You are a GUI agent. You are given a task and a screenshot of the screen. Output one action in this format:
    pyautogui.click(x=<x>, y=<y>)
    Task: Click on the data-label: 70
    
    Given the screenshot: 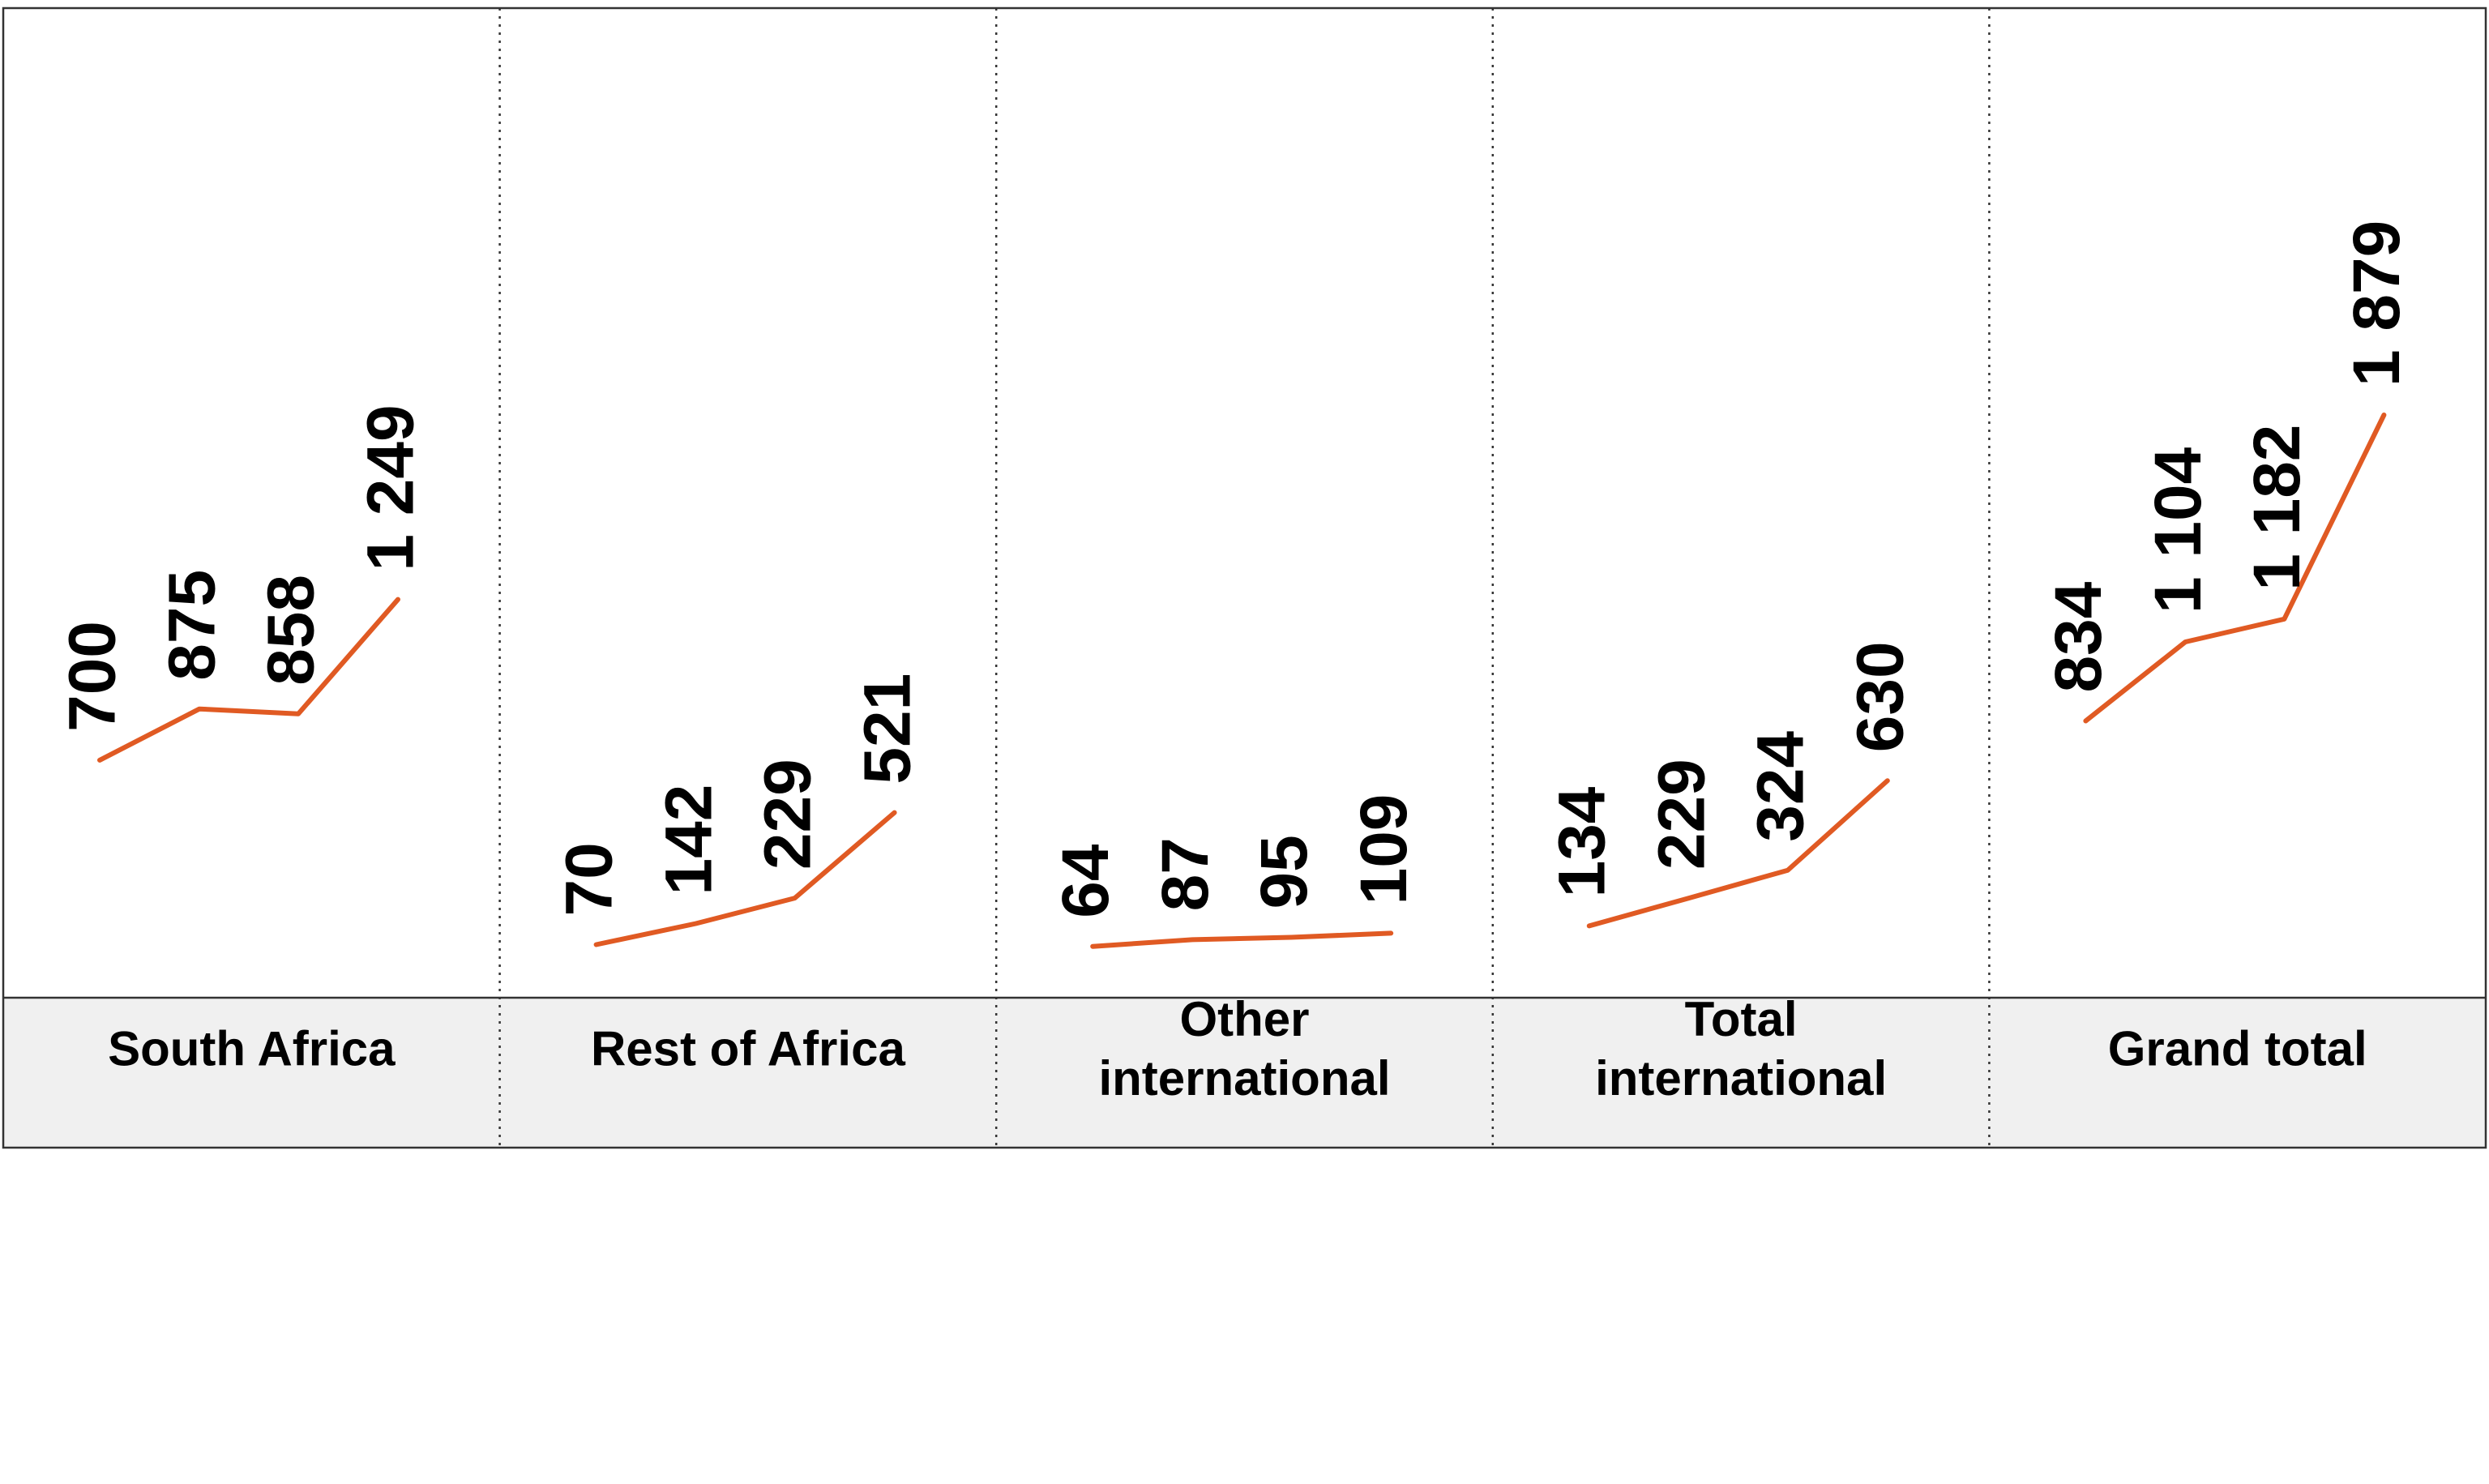 What is the action you would take?
    pyautogui.click(x=589, y=879)
    